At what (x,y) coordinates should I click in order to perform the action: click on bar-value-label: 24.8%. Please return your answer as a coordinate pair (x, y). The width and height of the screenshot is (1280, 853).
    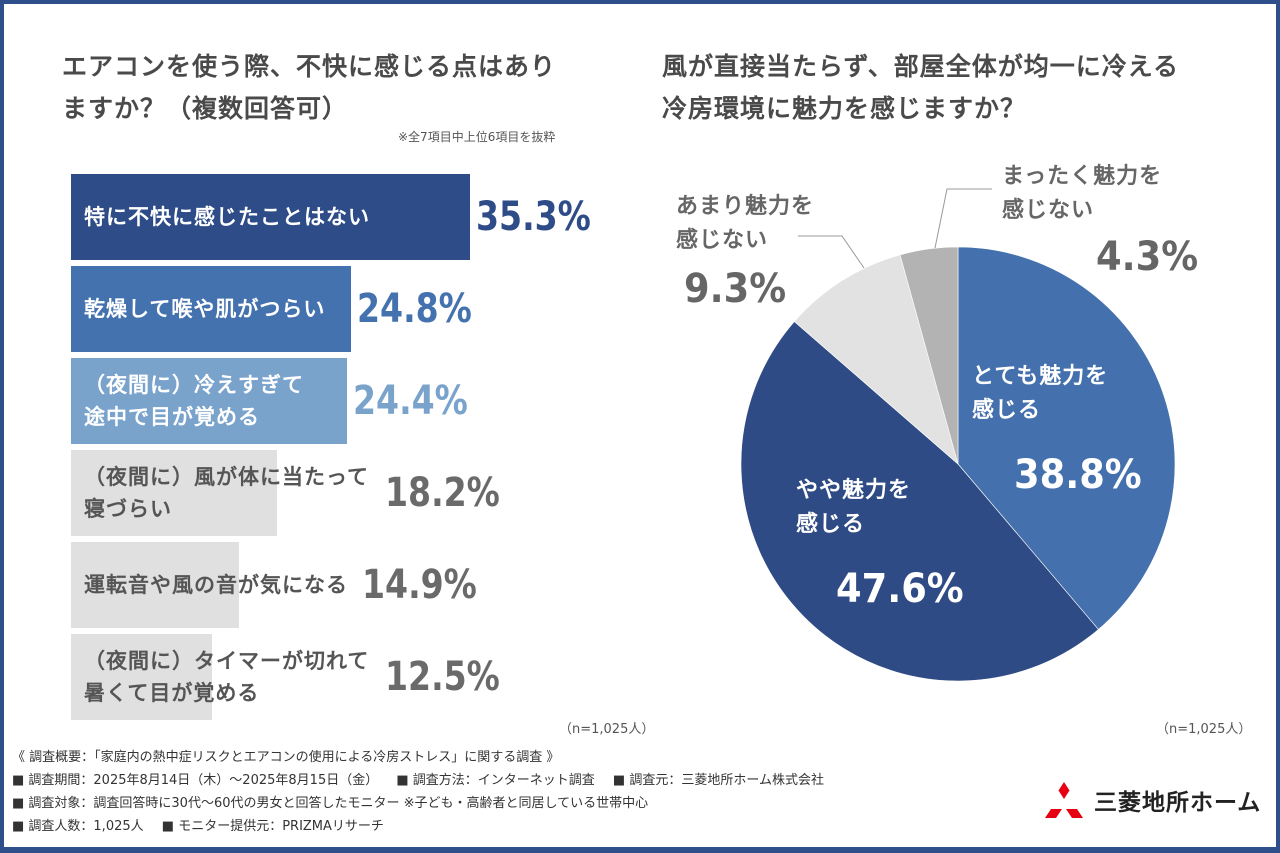
    Looking at the image, I should click on (415, 309).